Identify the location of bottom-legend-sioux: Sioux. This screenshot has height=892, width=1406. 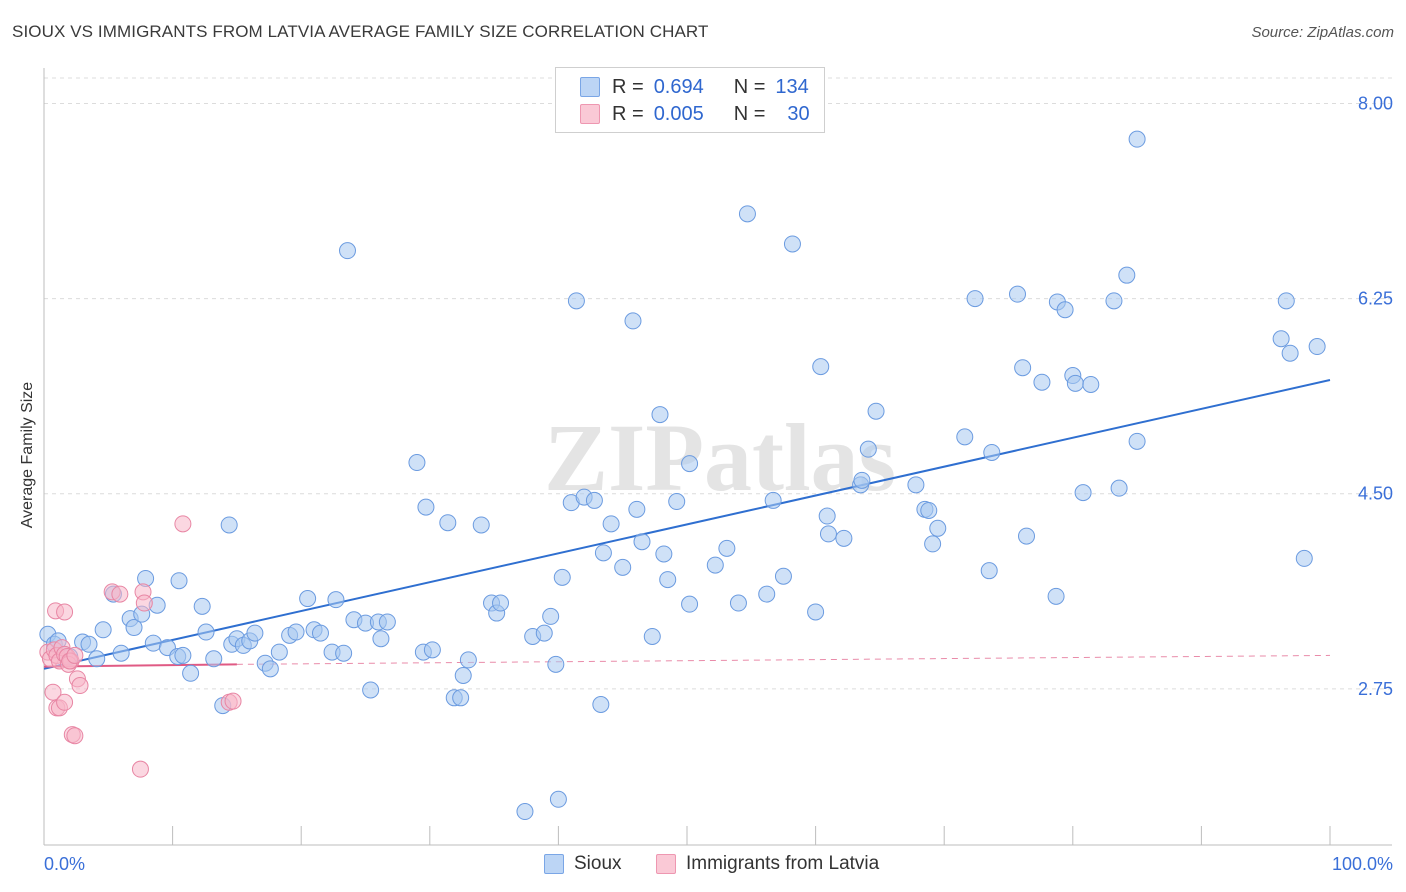
(583, 864).